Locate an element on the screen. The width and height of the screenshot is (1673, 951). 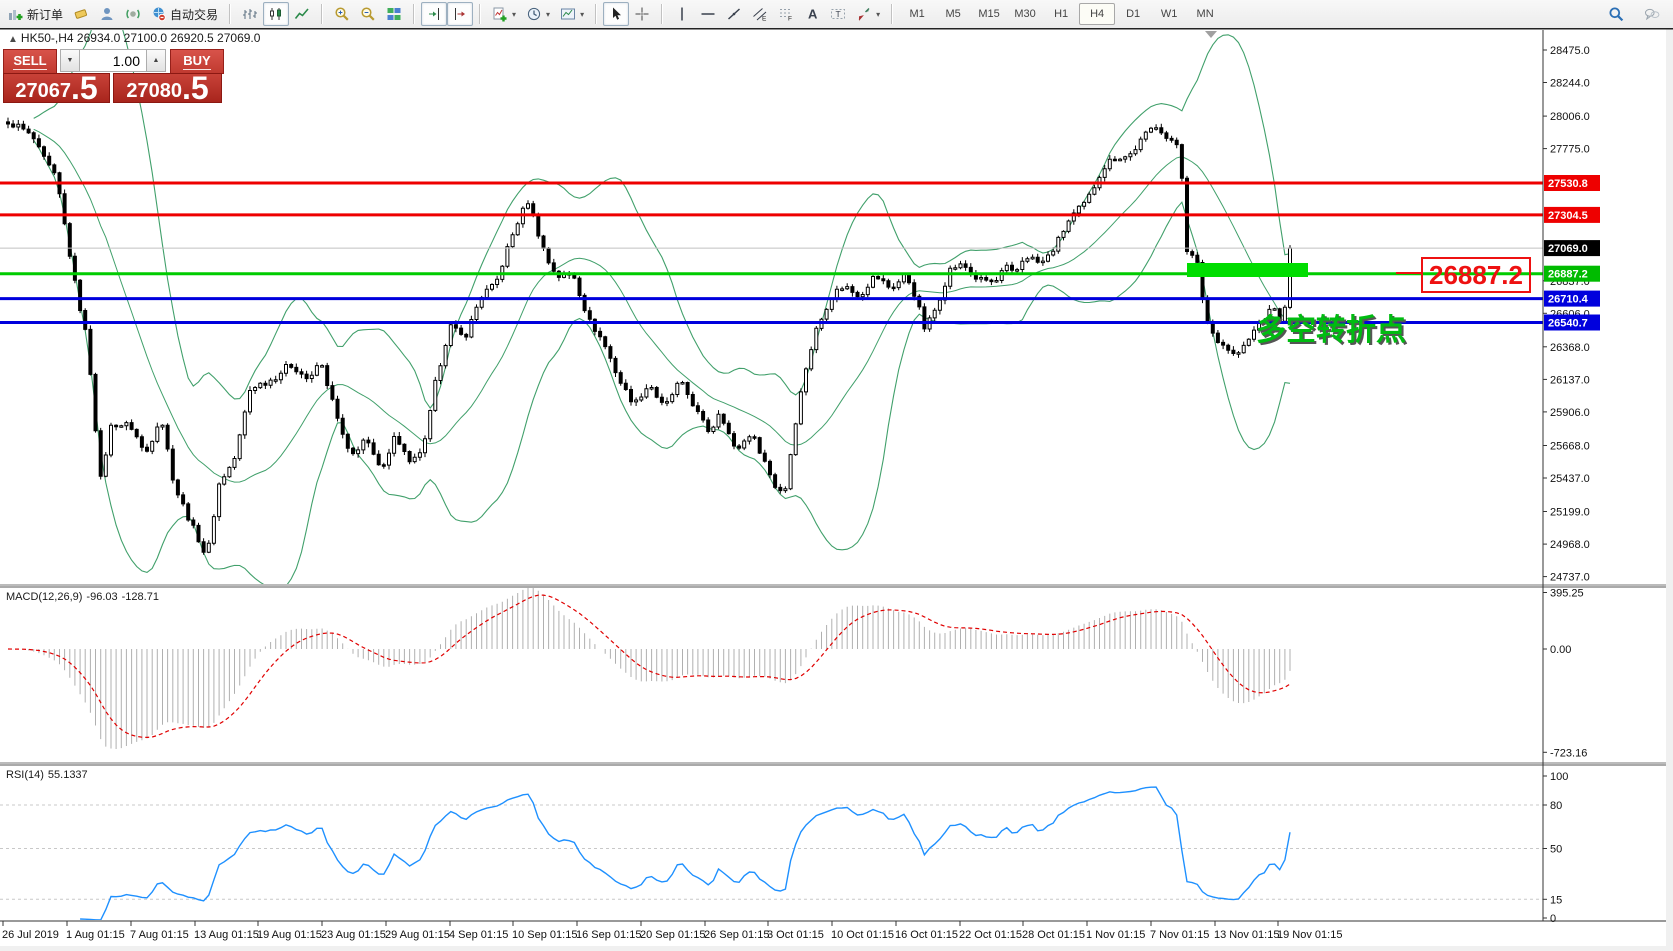
community-button is located at coordinates (1652, 14).